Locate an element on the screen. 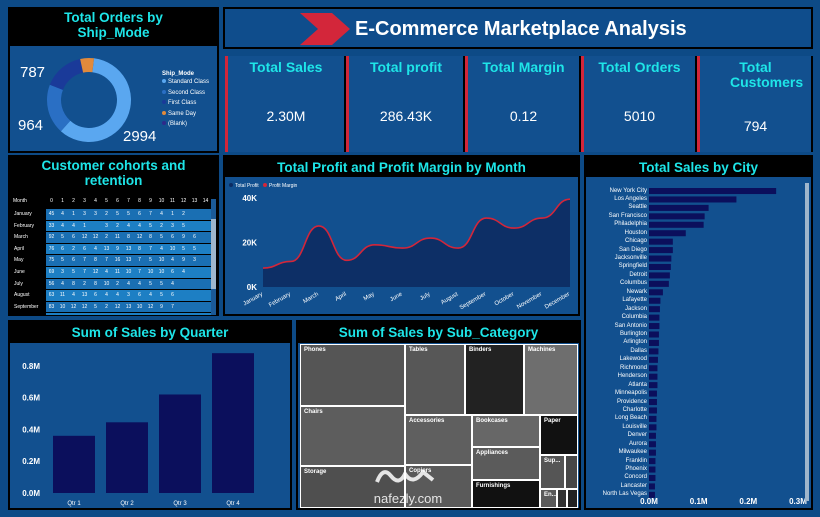  x-tick-label: July is located at coordinates (425, 297).